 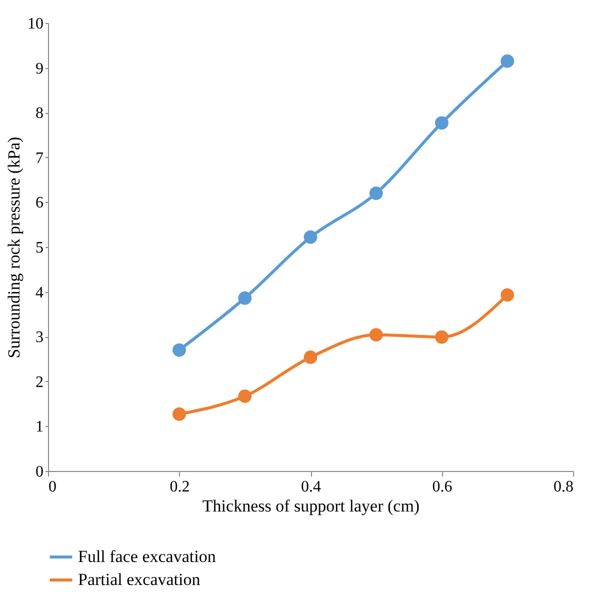 What do you see at coordinates (147, 556) in the screenshot?
I see `legend-label: Full face excavation` at bounding box center [147, 556].